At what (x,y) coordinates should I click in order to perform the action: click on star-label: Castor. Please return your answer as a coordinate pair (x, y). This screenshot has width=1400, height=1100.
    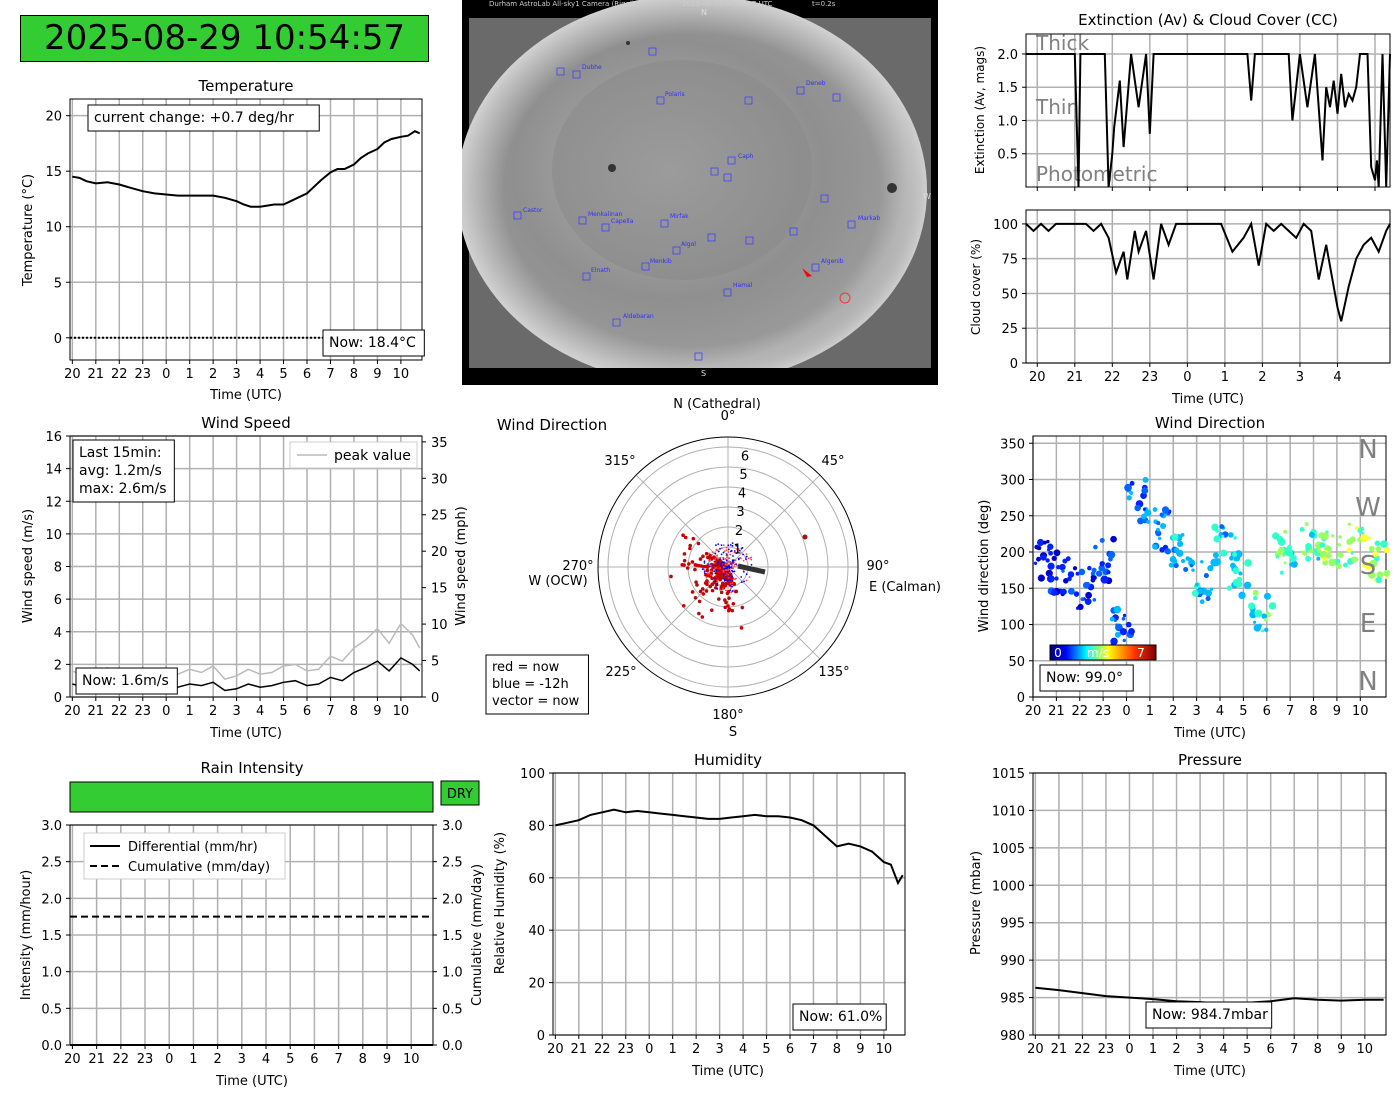
    Looking at the image, I should click on (533, 210).